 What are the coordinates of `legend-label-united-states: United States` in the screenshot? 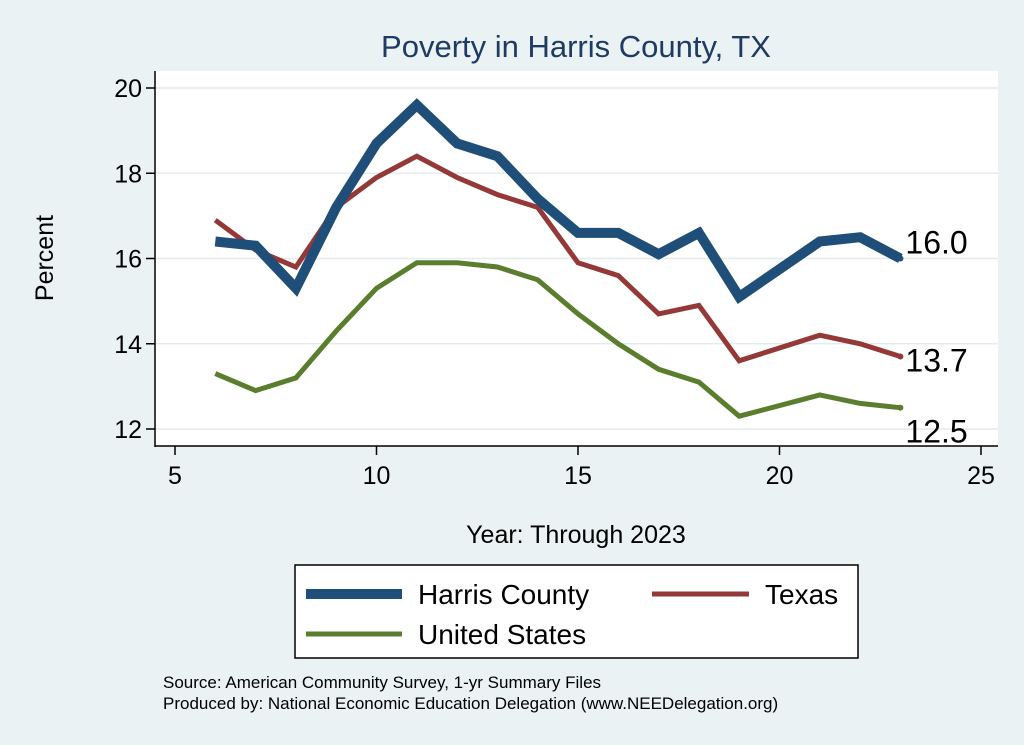 It's located at (502, 634).